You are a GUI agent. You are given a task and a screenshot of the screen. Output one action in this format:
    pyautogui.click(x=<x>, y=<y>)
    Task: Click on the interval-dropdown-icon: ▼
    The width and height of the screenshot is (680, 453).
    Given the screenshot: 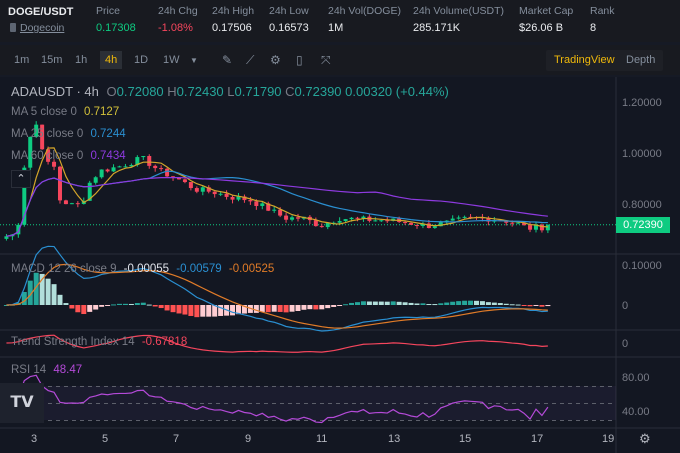 What is the action you would take?
    pyautogui.click(x=194, y=60)
    